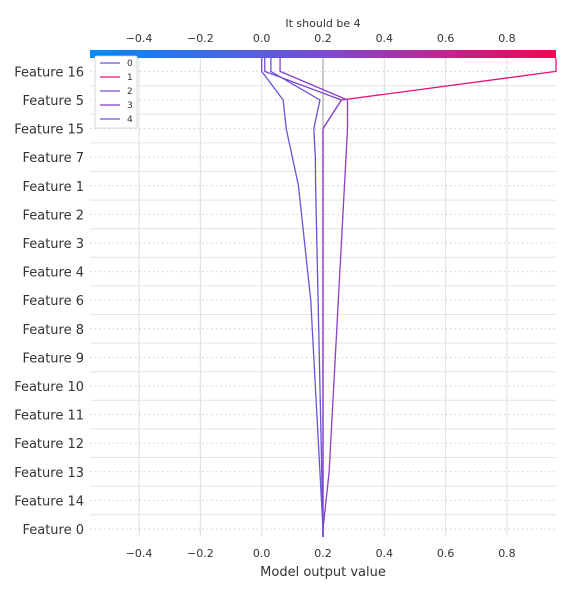 Image resolution: width=576 pixels, height=597 pixels. I want to click on top-tick-label: 0.4, so click(385, 38).